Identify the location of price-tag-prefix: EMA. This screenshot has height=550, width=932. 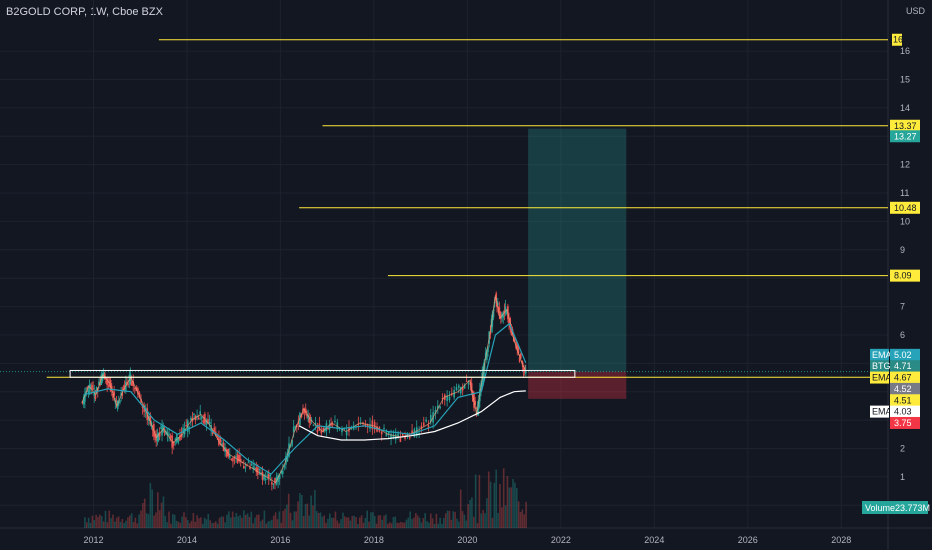
(882, 378).